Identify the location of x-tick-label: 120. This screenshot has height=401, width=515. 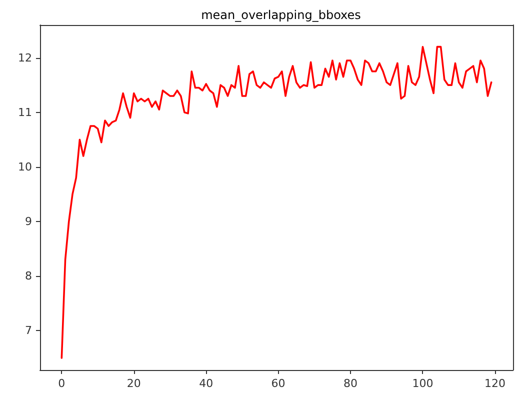
(495, 383).